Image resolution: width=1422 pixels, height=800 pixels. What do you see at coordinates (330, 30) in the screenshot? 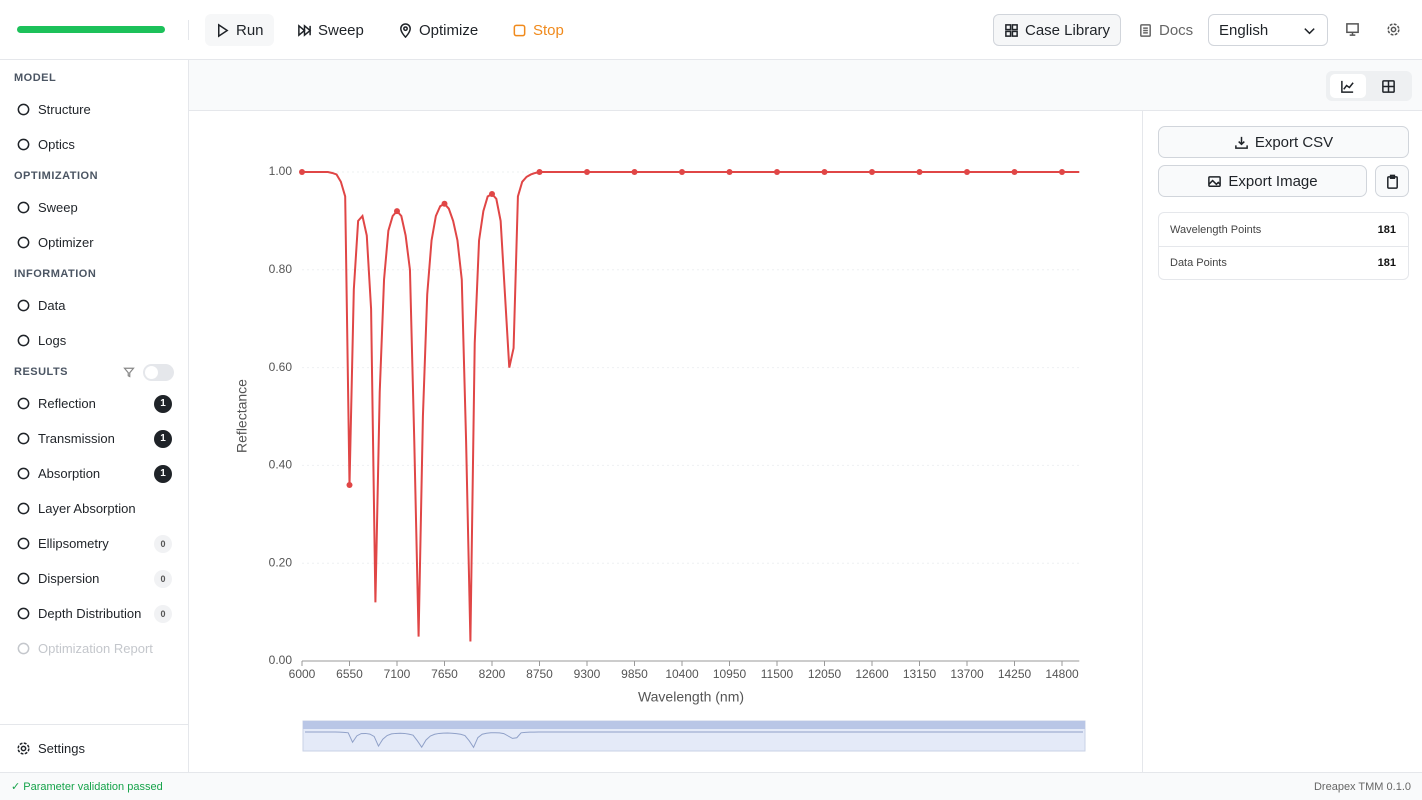
I see `sweep-button: Sweep` at bounding box center [330, 30].